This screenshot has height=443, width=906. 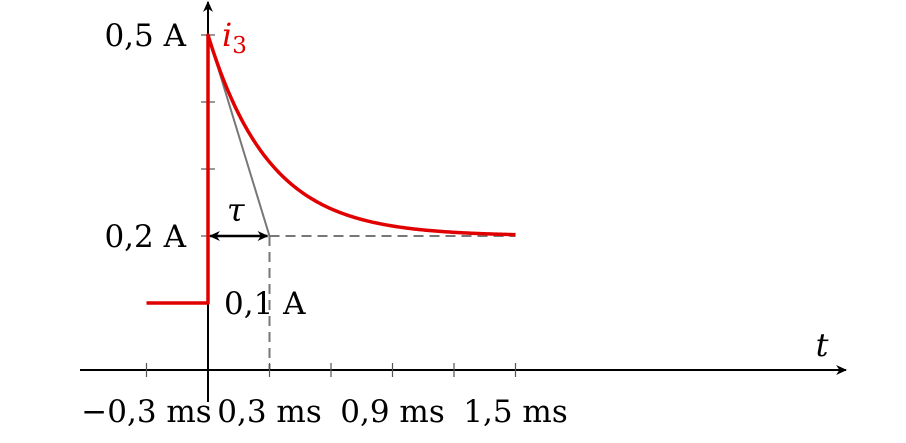 I want to click on series-label-main: i, so click(x=227, y=35).